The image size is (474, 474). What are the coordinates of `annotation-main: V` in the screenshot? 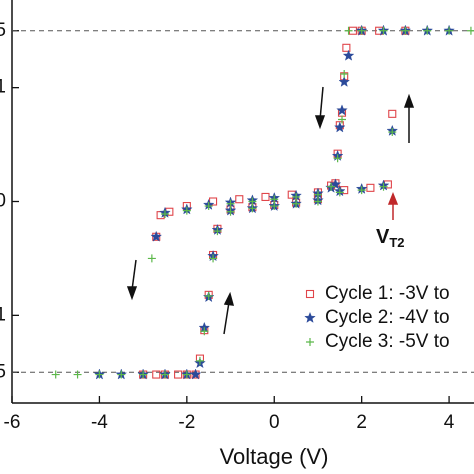 It's located at (383, 237).